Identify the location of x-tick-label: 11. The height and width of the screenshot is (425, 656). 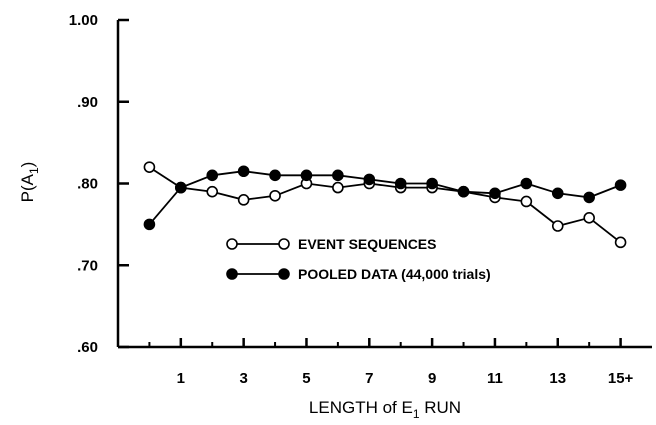
(495, 378).